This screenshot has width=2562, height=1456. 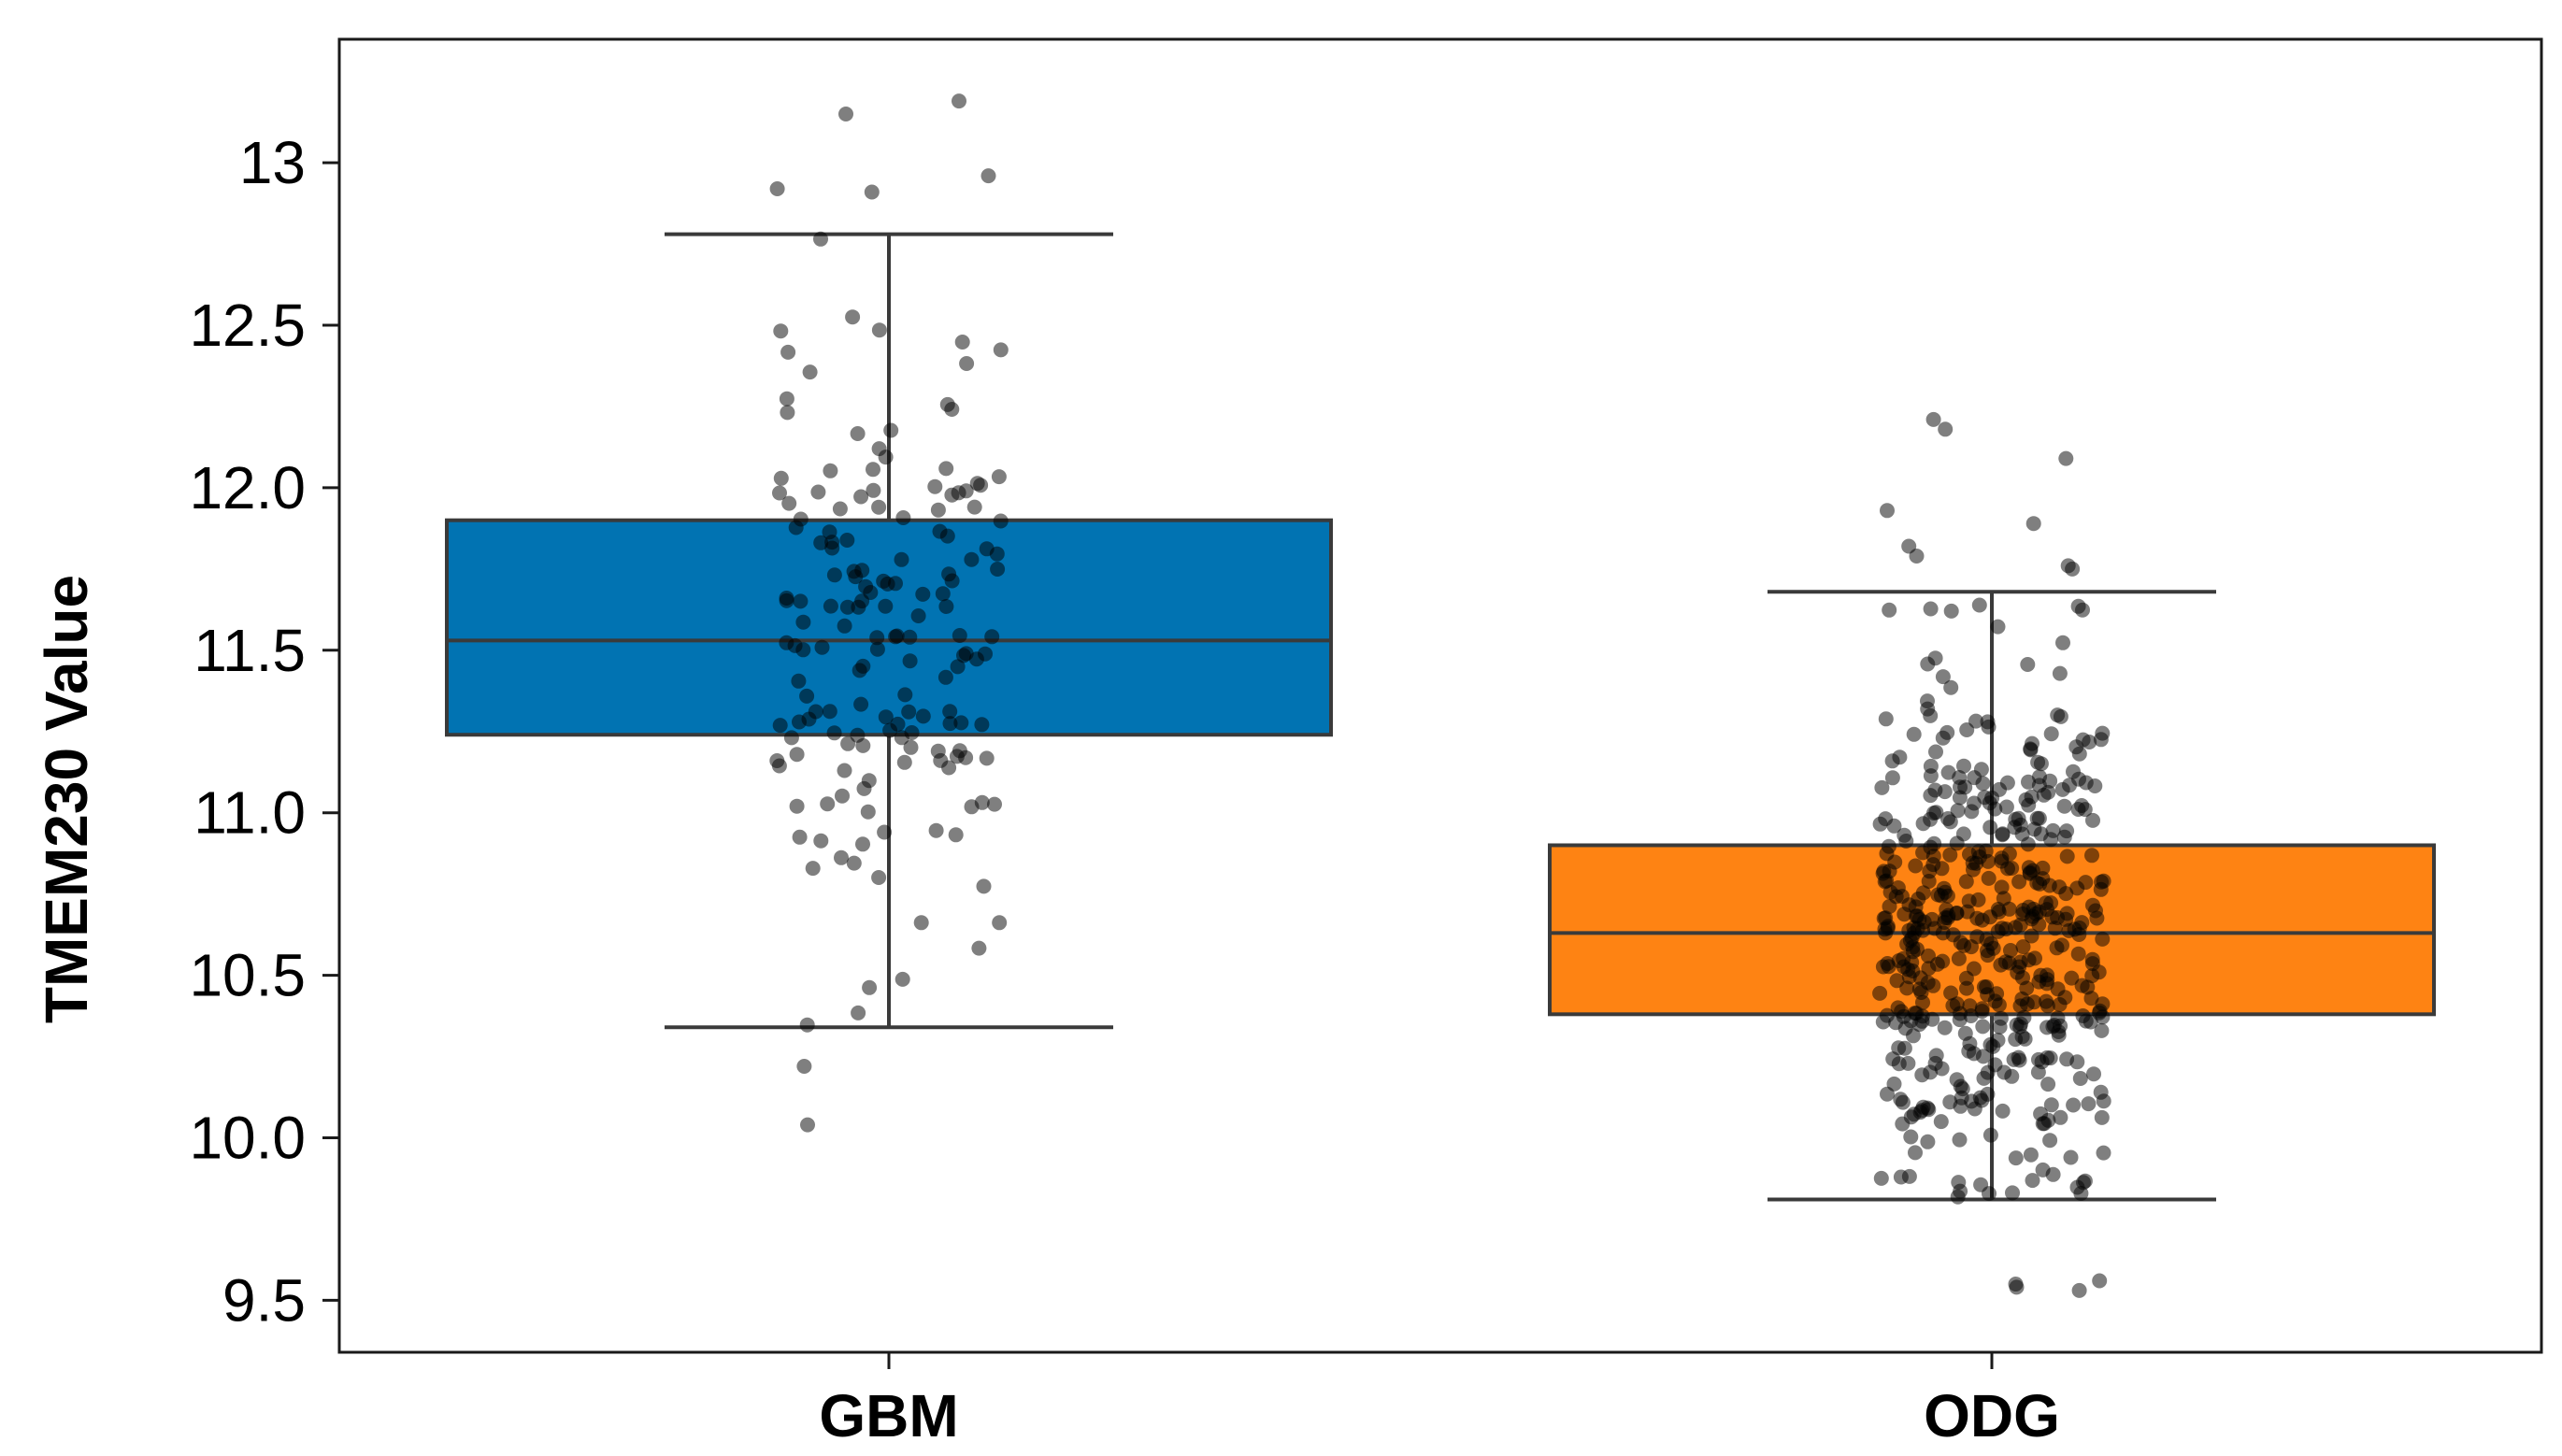 What do you see at coordinates (249, 650) in the screenshot?
I see `y-tick-label: 11.5` at bounding box center [249, 650].